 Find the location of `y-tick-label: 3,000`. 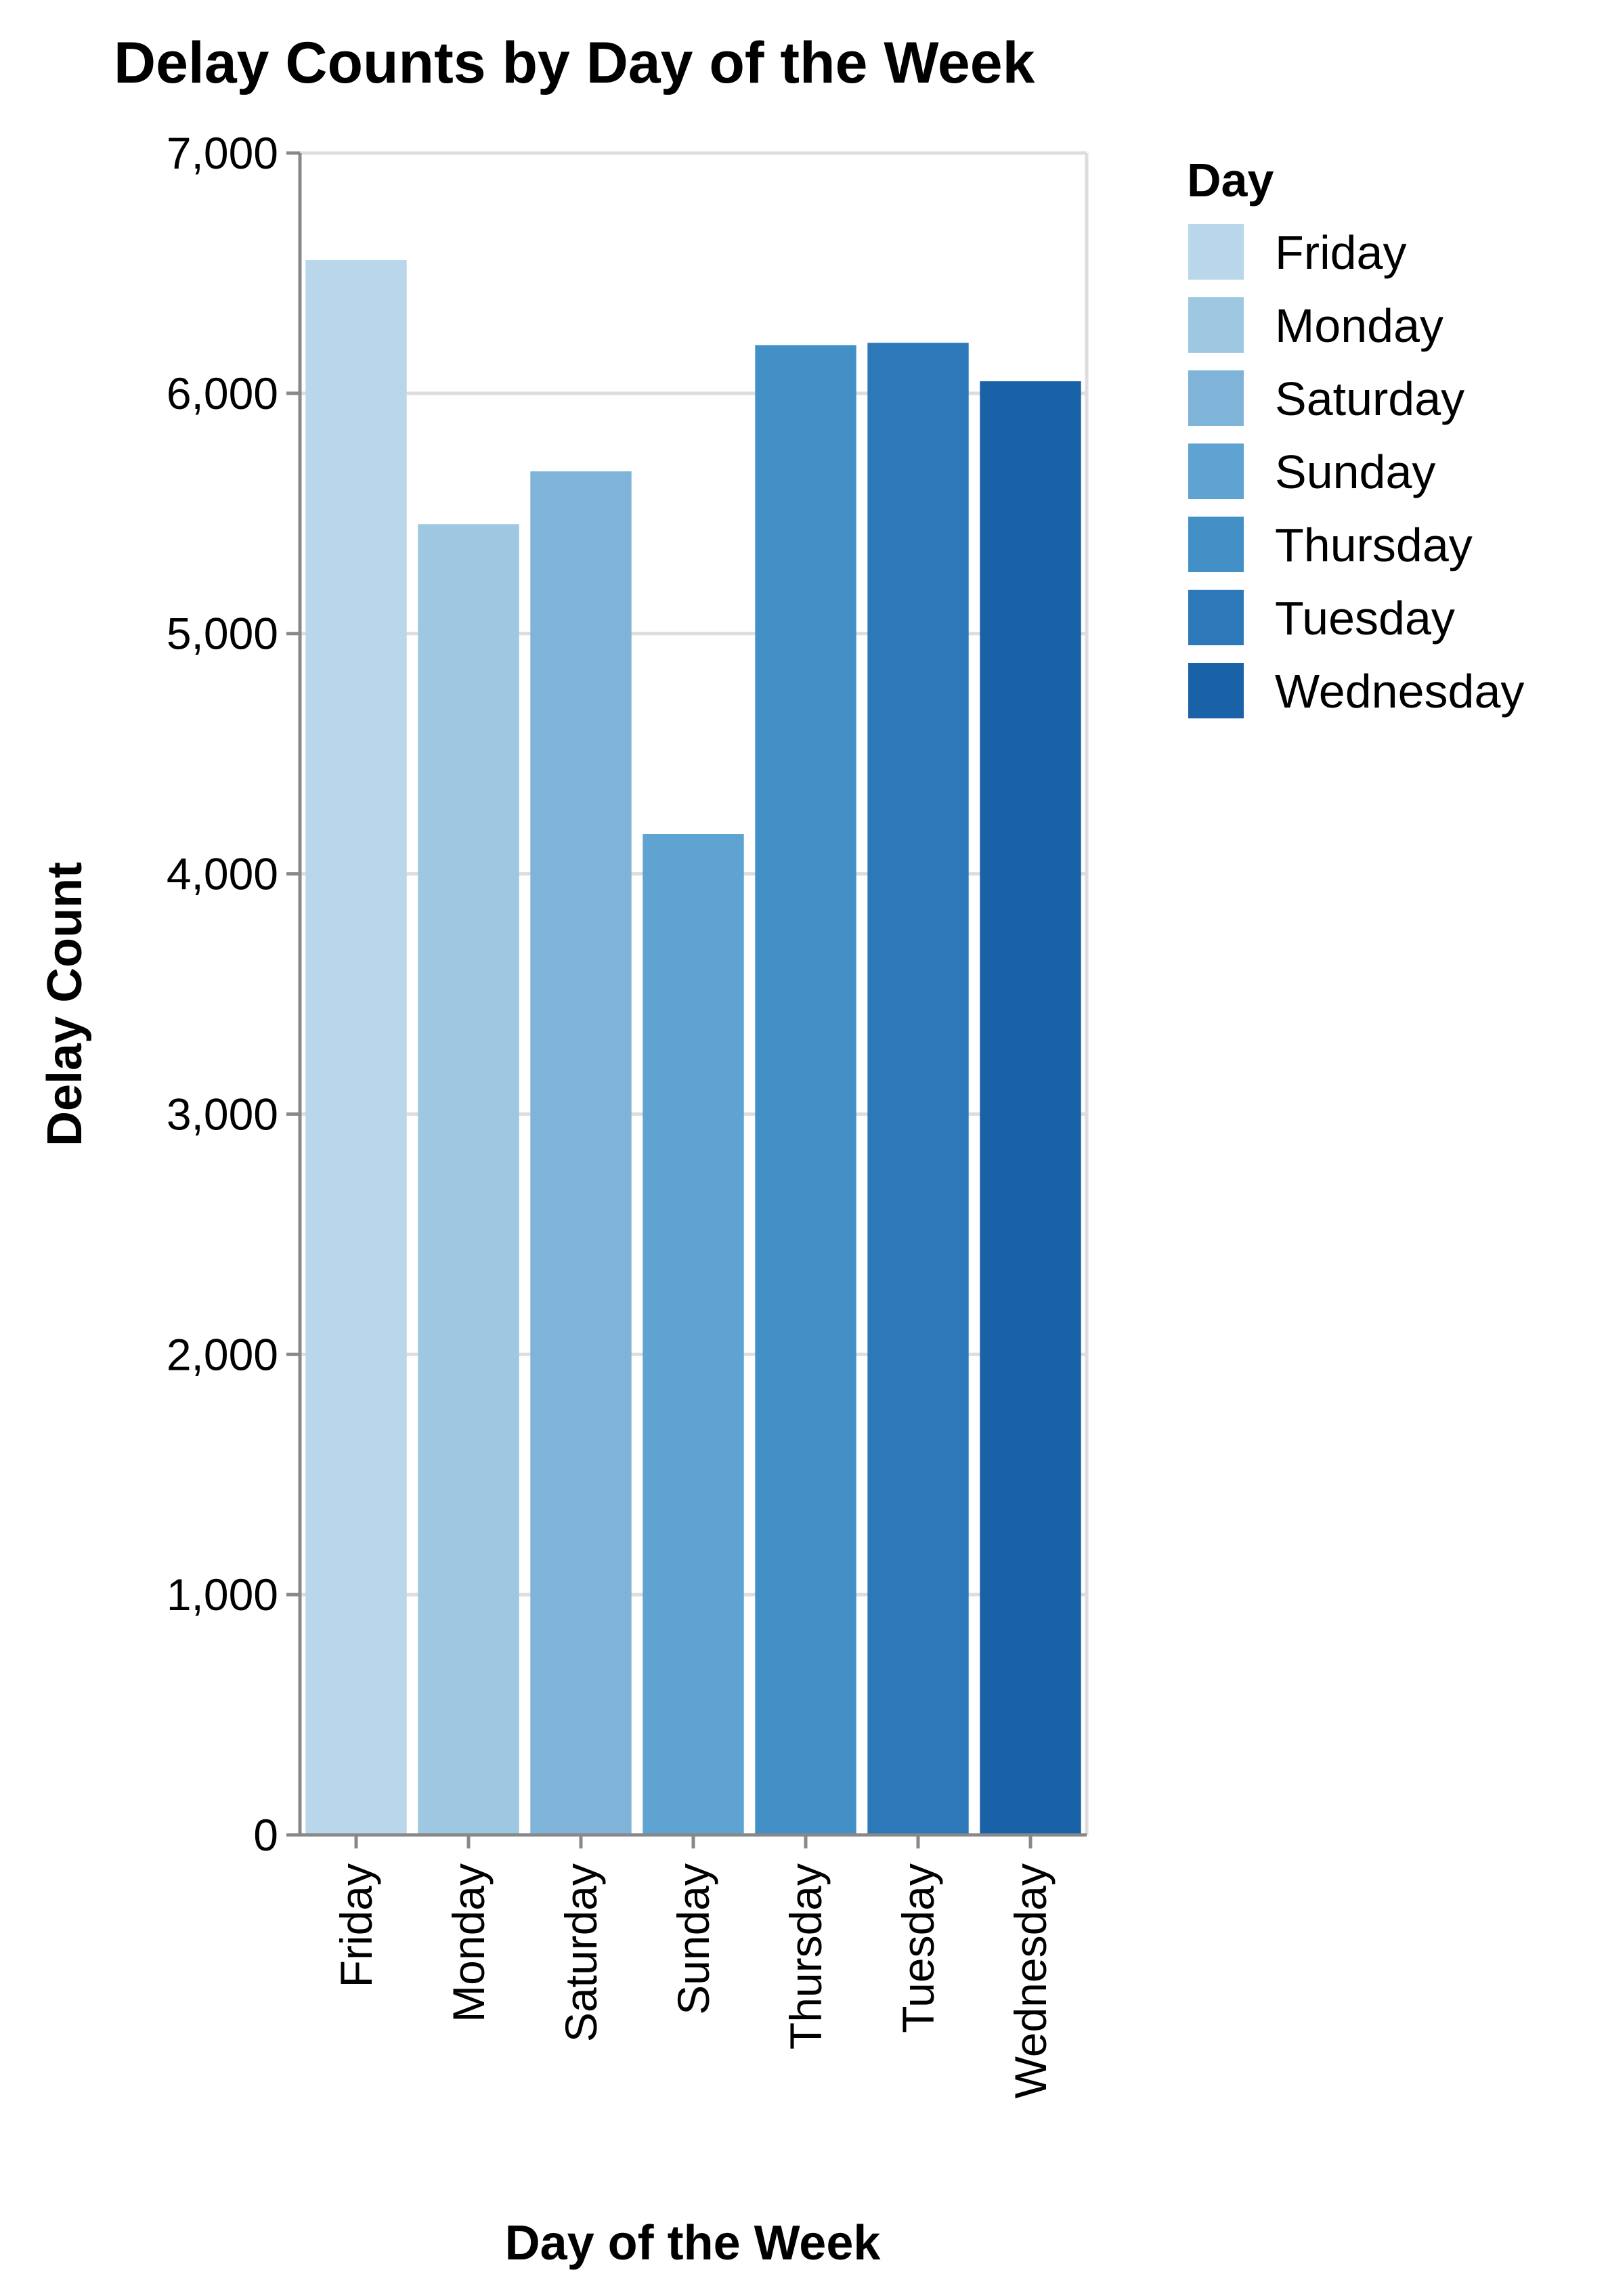

y-tick-label: 3,000 is located at coordinates (222, 1114).